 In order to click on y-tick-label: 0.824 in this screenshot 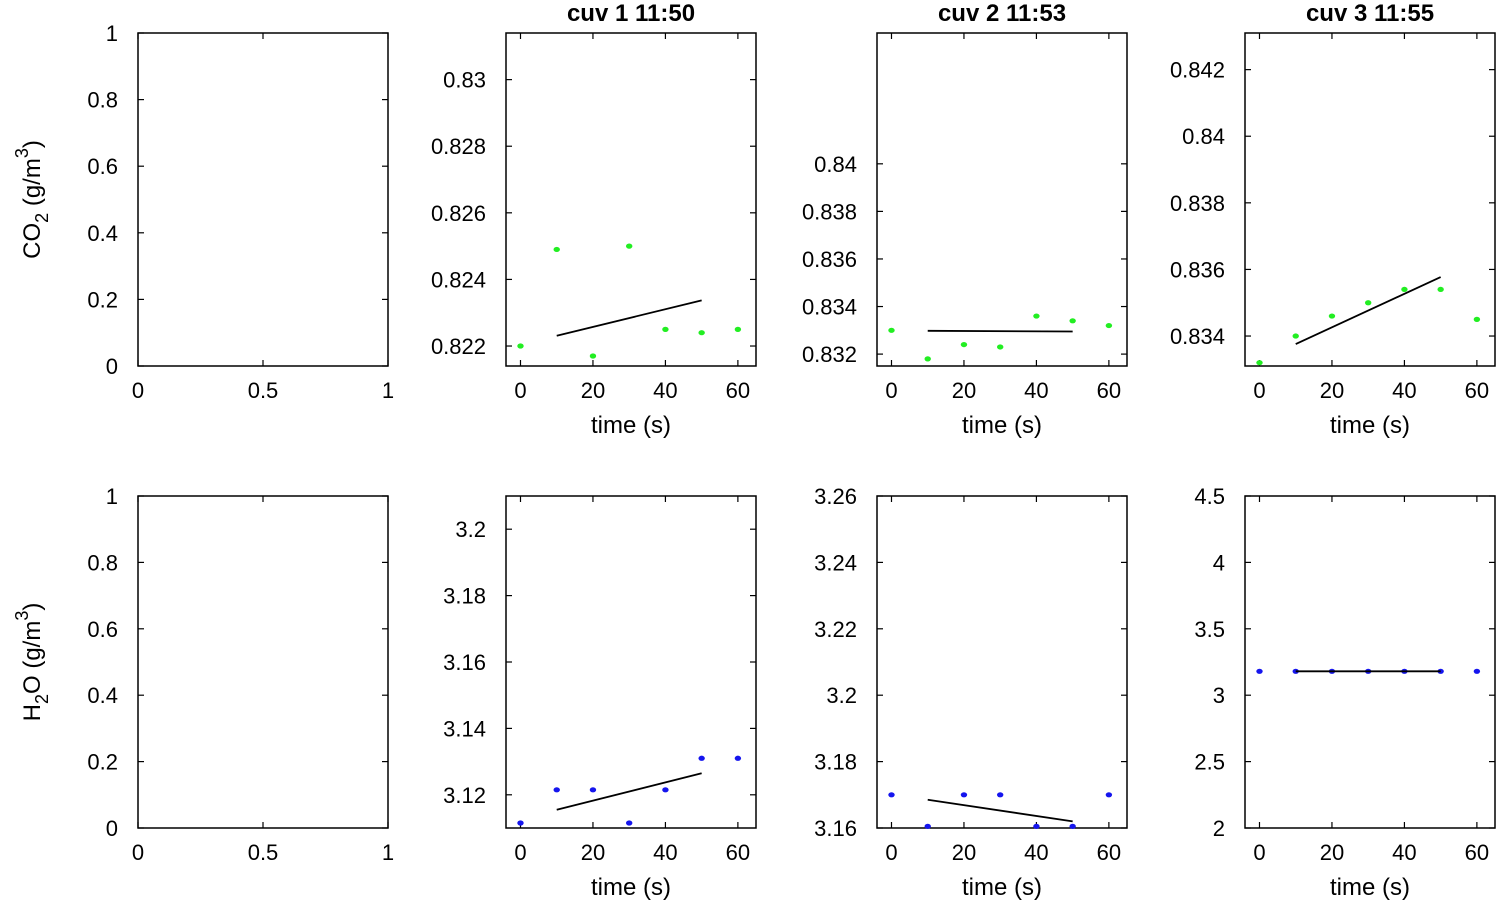, I will do `click(458, 279)`.